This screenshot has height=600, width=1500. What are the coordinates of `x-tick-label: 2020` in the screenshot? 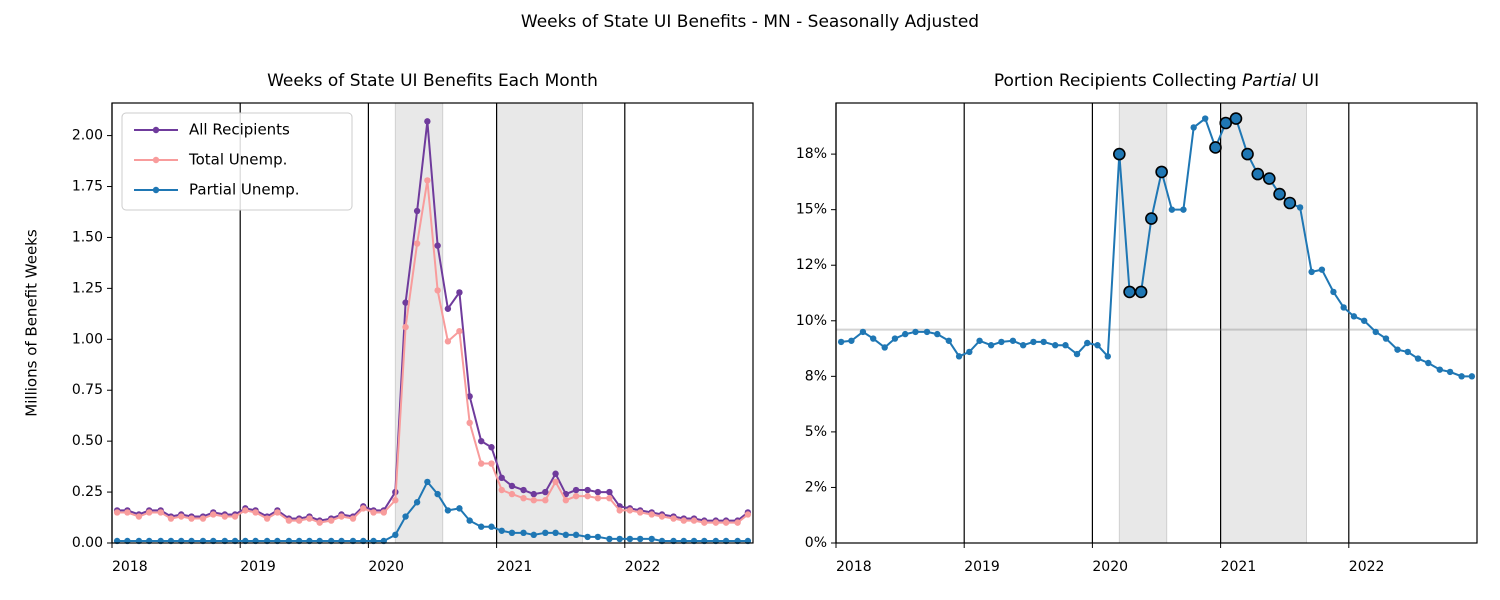 It's located at (1110, 567).